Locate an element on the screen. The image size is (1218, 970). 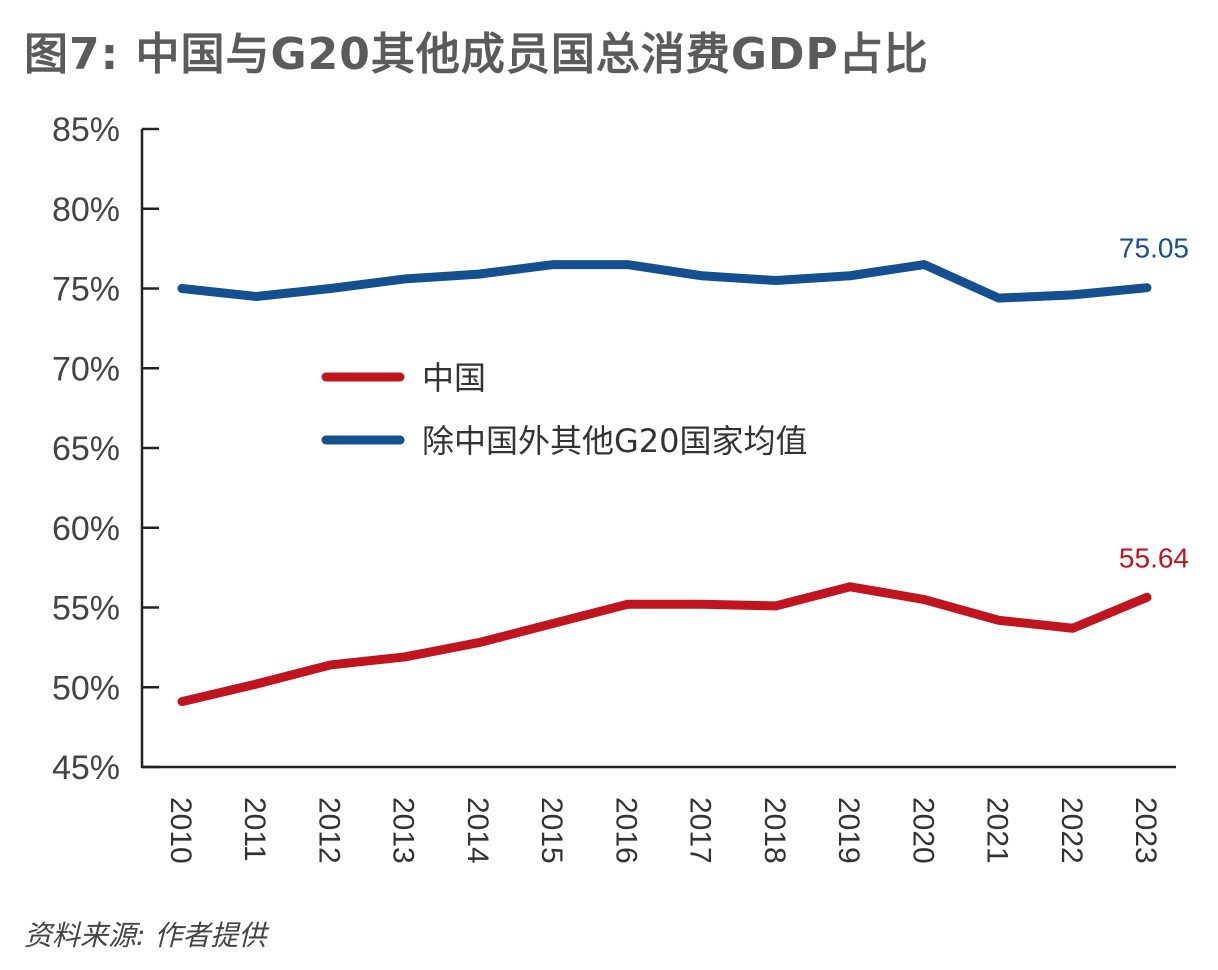
end-data-label: 75.05 is located at coordinates (1154, 248).